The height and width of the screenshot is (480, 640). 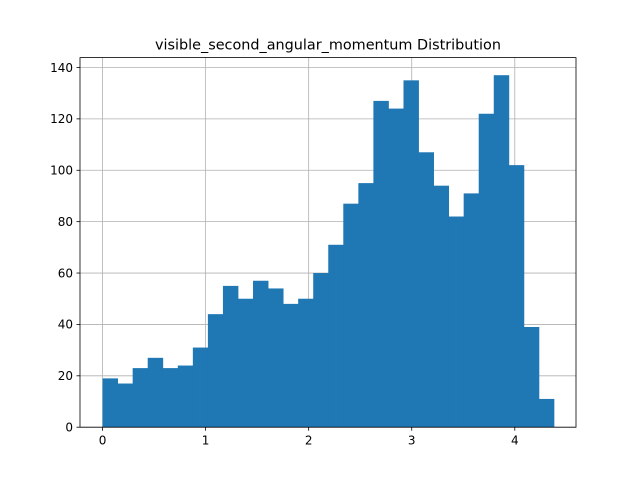 I want to click on x-tick-label: 0, so click(x=103, y=441).